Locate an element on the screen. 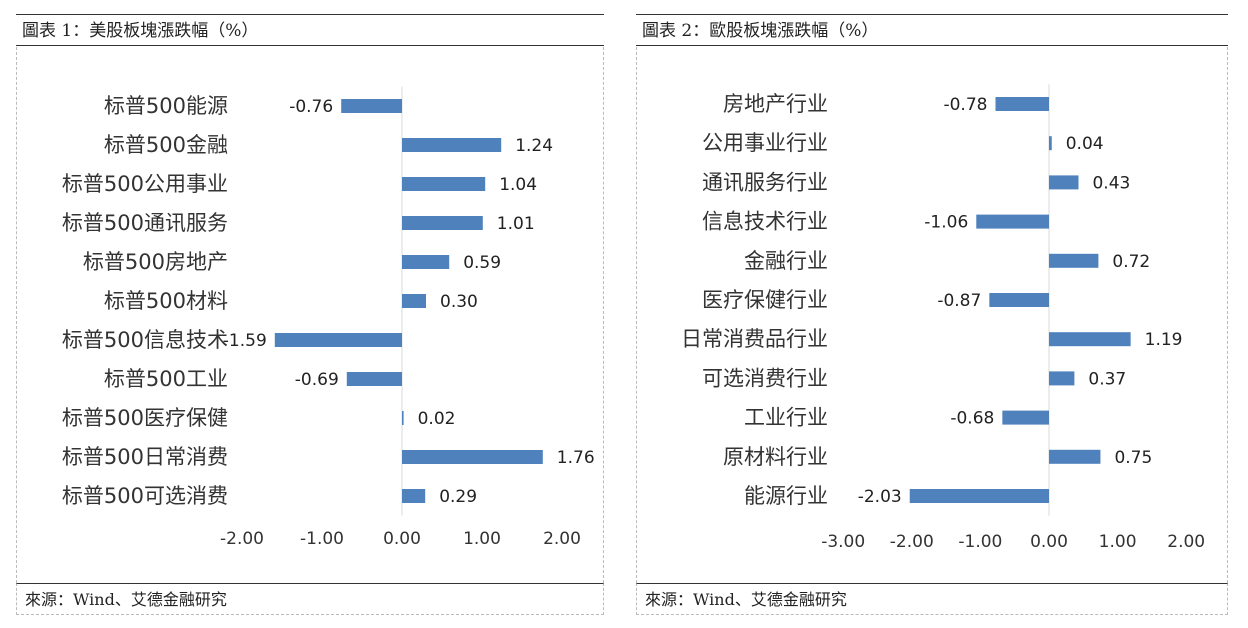  data-label: 0.37 is located at coordinates (1107, 379).